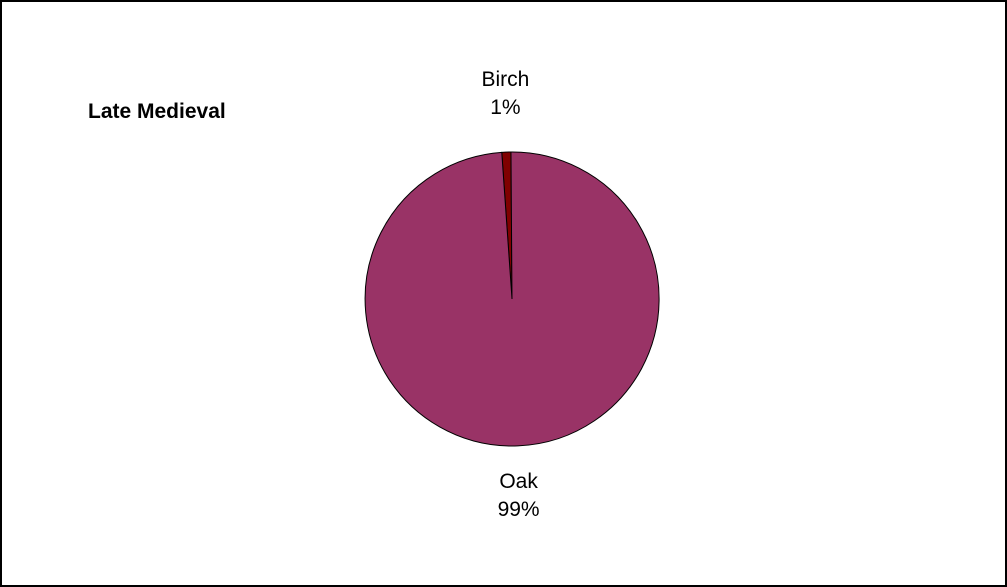 Image resolution: width=1007 pixels, height=587 pixels. What do you see at coordinates (157, 111) in the screenshot?
I see `chart-title: Late Medieval` at bounding box center [157, 111].